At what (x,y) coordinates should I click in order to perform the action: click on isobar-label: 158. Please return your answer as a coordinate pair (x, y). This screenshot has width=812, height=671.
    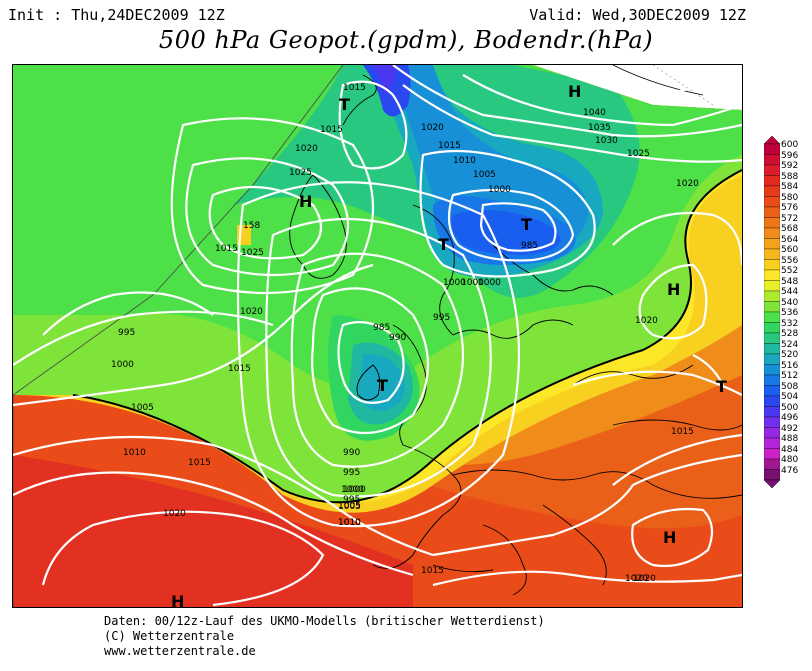
    Looking at the image, I should click on (251, 226).